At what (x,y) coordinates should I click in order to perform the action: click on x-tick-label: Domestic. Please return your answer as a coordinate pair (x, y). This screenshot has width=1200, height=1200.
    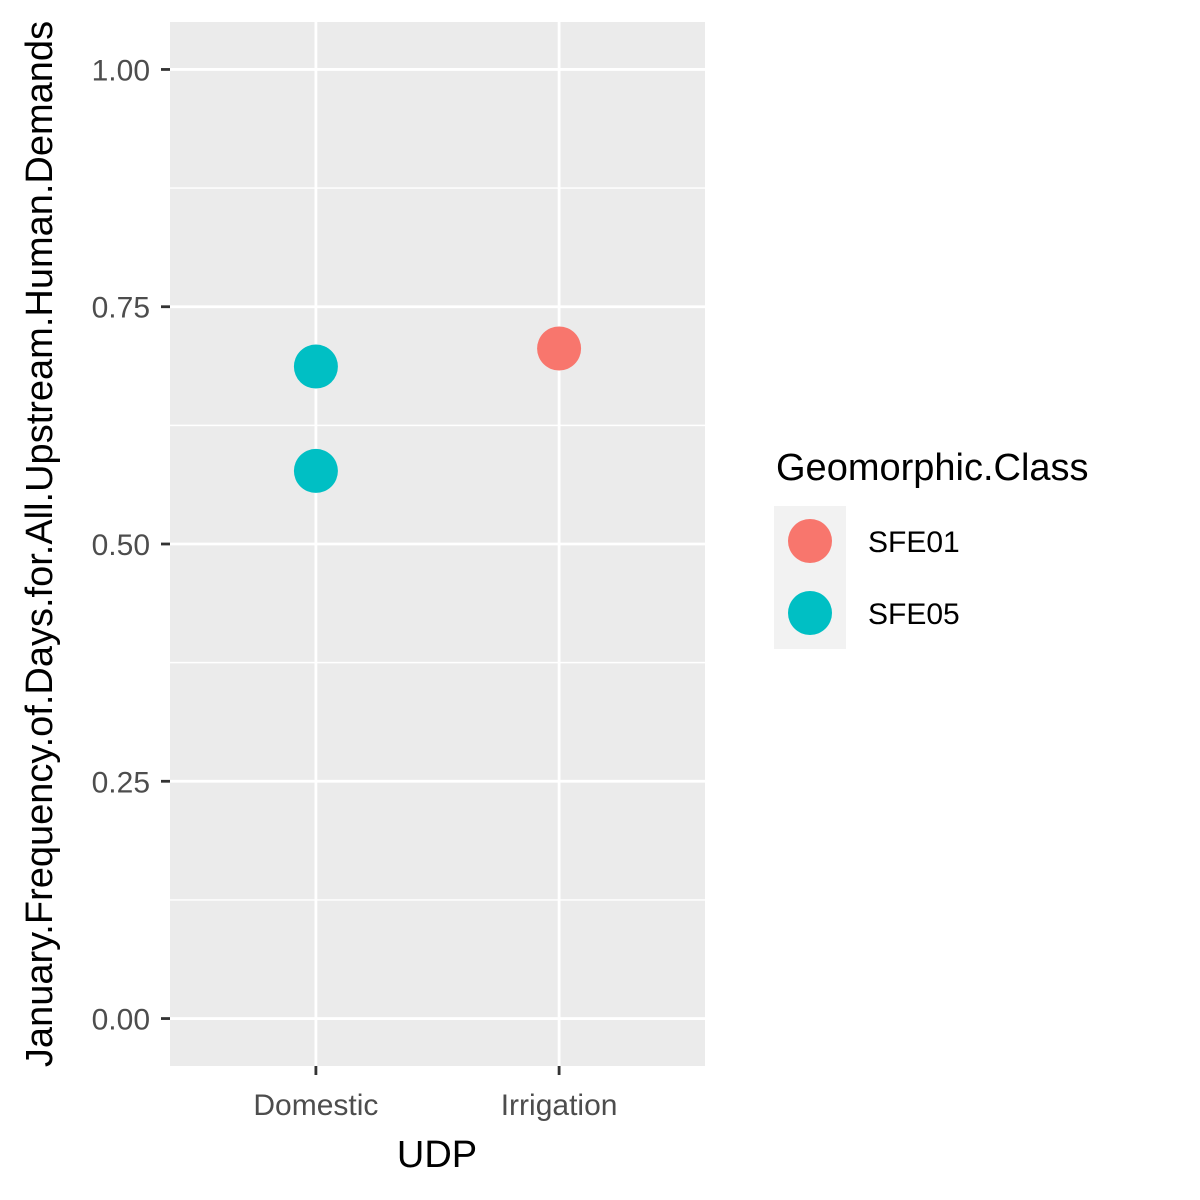
    Looking at the image, I should click on (315, 1105).